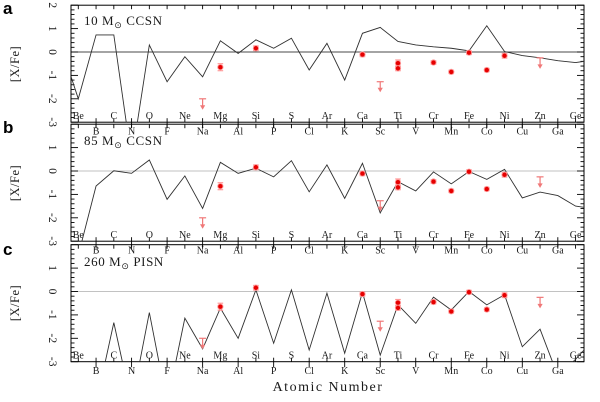  Describe the element at coordinates (540, 302) in the screenshot. I see `upper-limit-arrow-Zn` at that location.